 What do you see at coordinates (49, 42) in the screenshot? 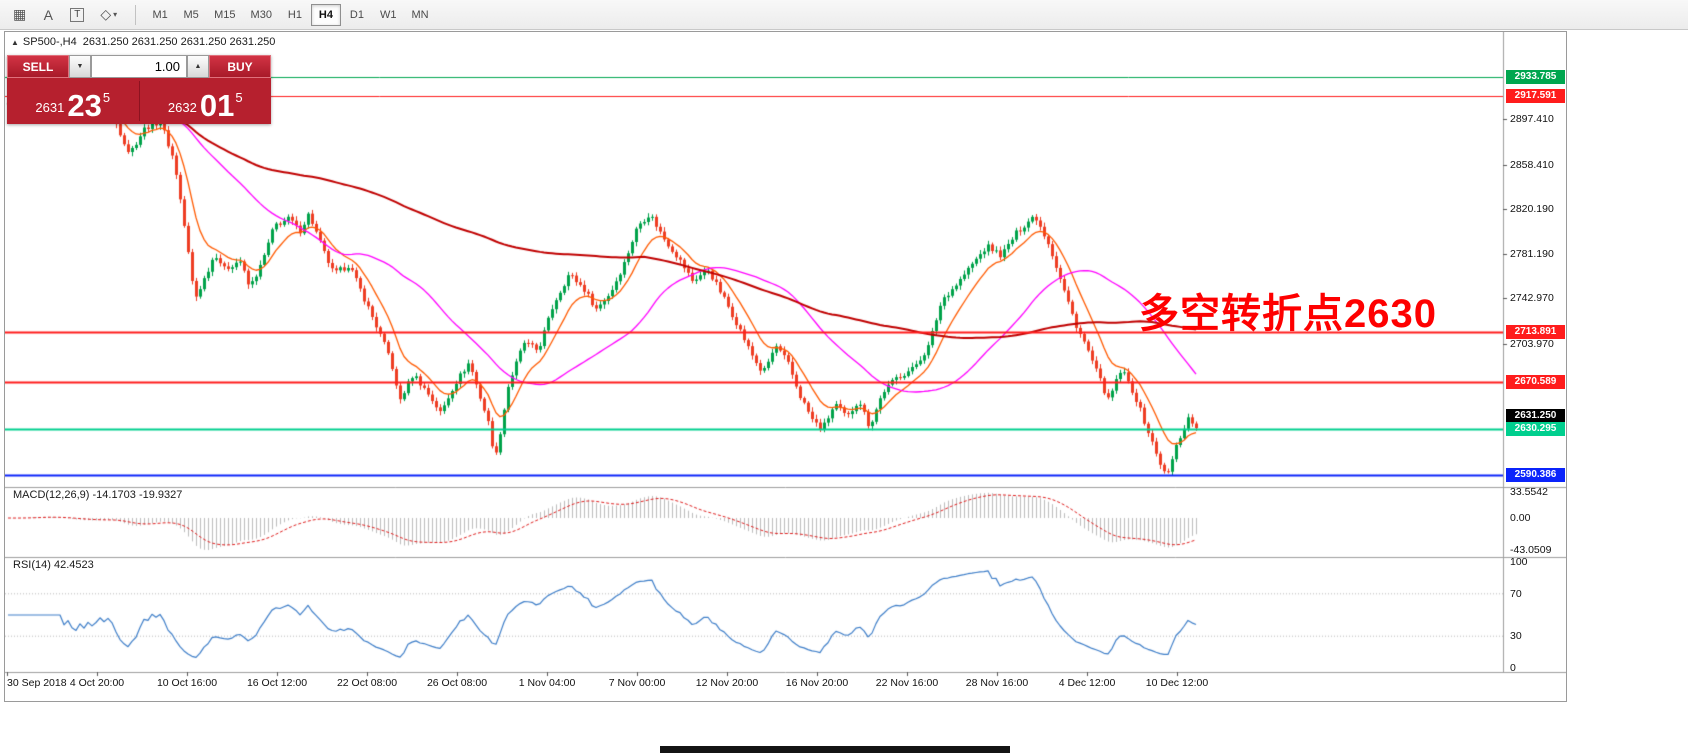
I see `chart-symbol-label: SP500-,H4` at bounding box center [49, 42].